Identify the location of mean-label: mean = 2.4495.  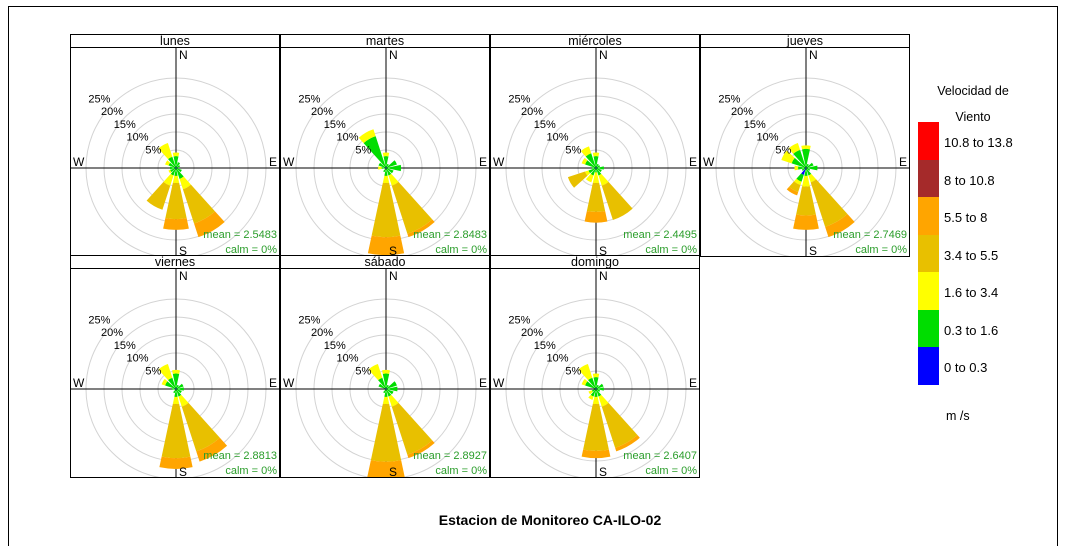
(660, 235).